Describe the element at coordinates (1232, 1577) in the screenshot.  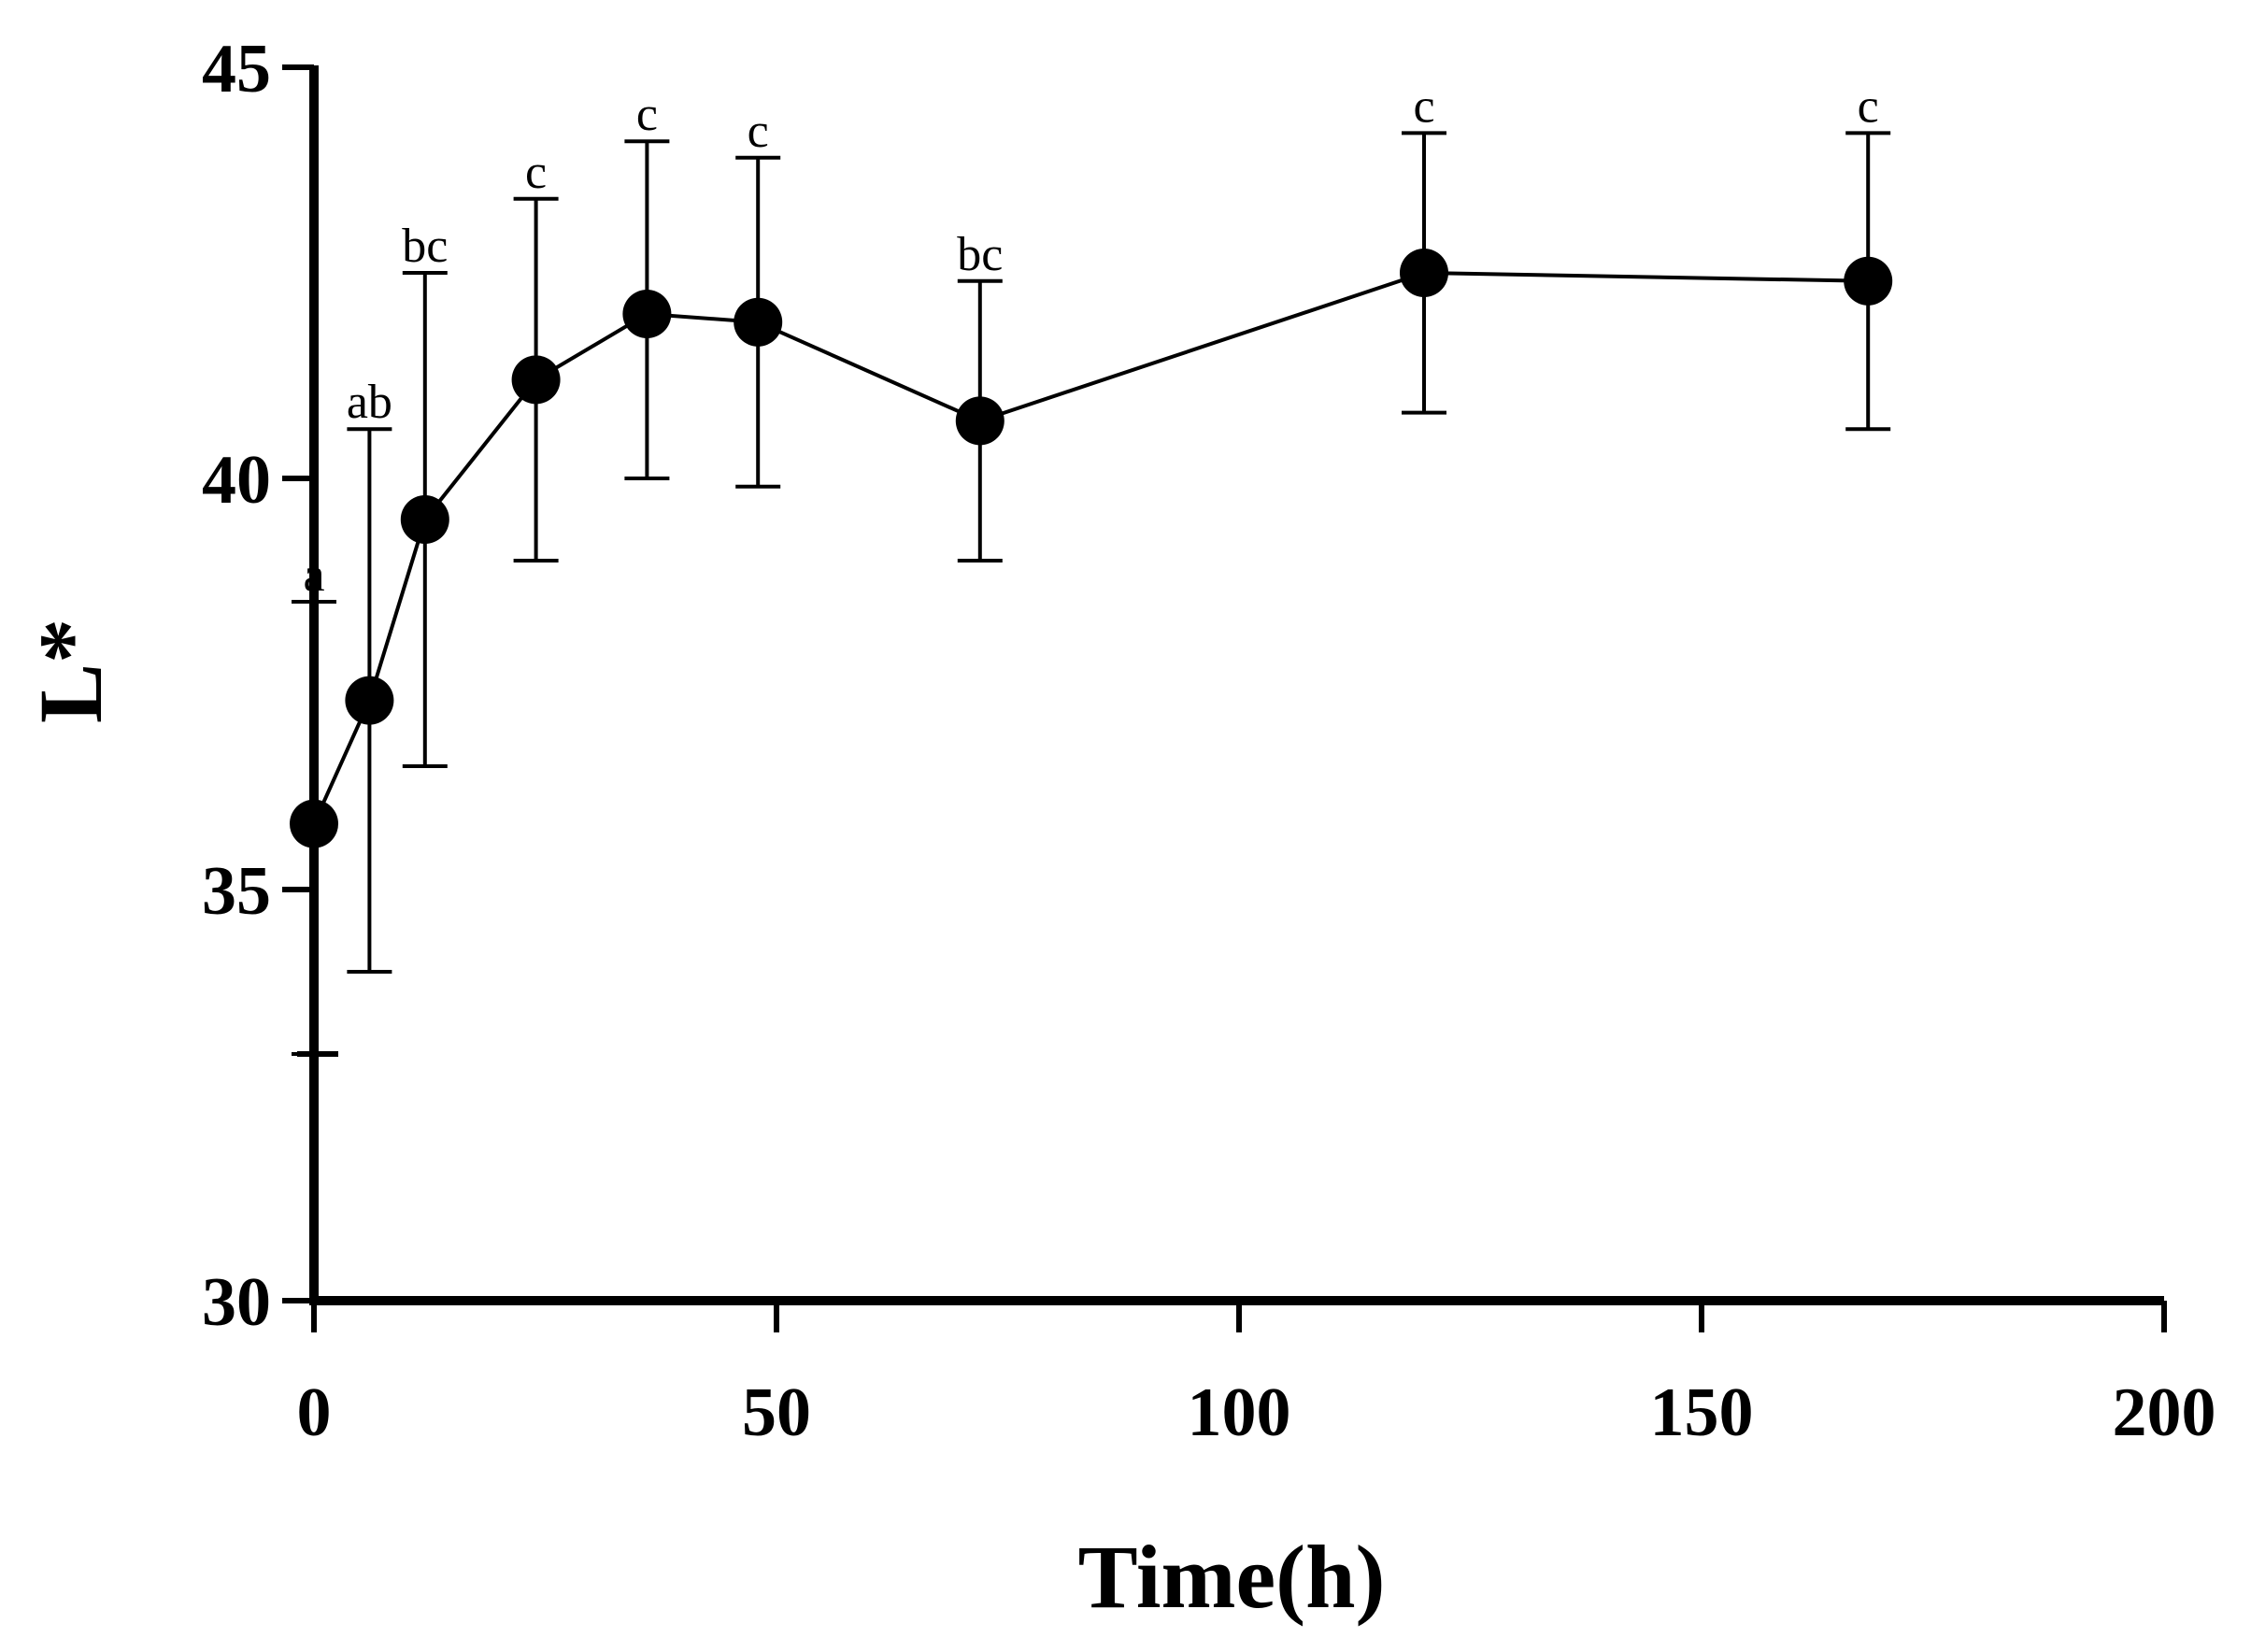
I see `x-axis-title: Time(h)` at that location.